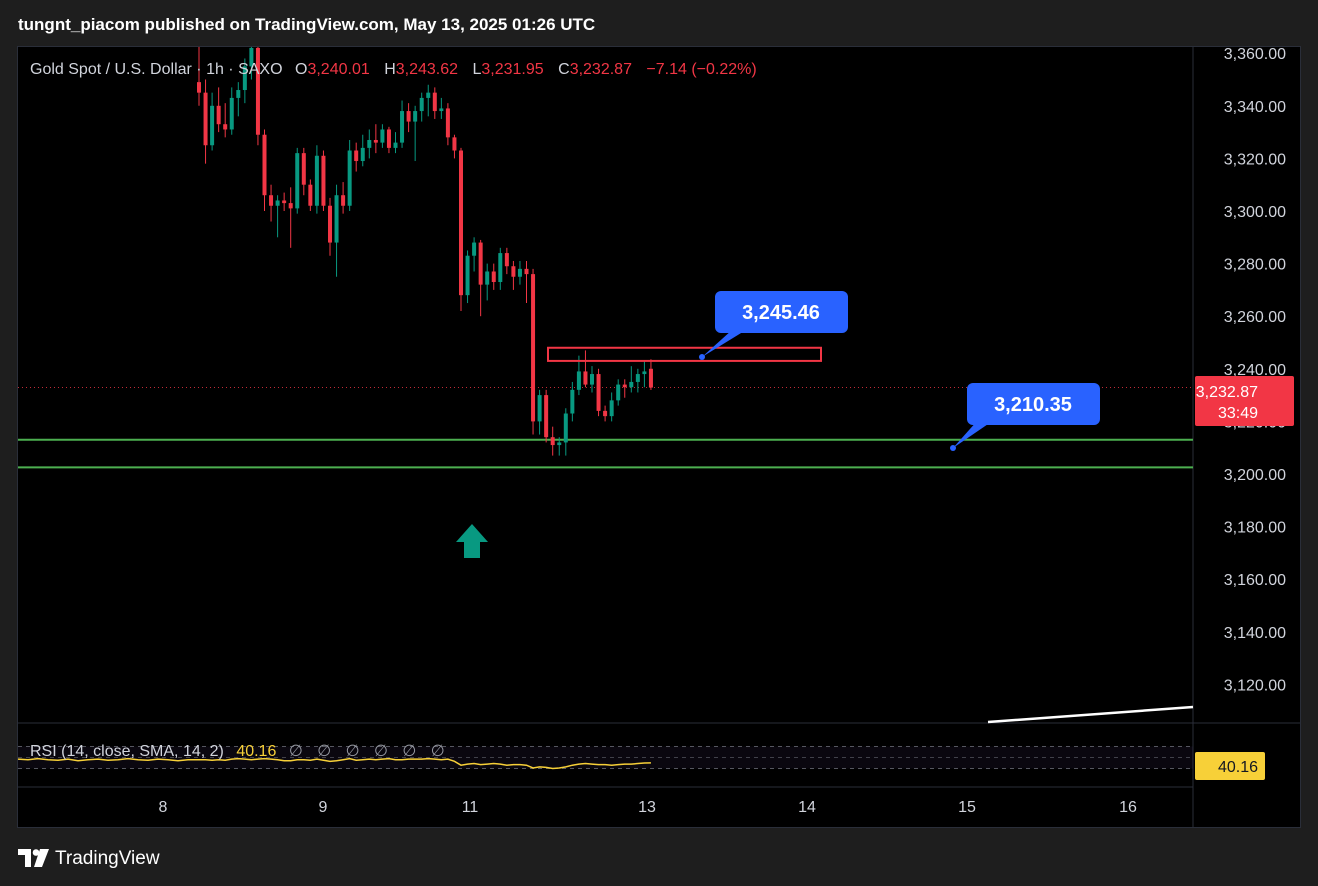 The image size is (1318, 886). Describe the element at coordinates (701, 69) in the screenshot. I see `change-value: −7.14 (−0.22%)` at that location.